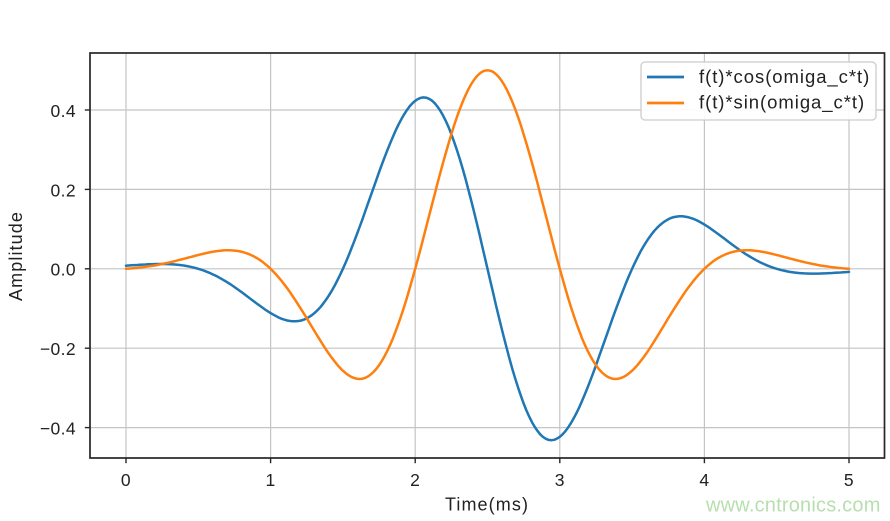  Describe the element at coordinates (782, 103) in the screenshot. I see `svg-text: f(t)*sin(omiga_c*t)` at that location.